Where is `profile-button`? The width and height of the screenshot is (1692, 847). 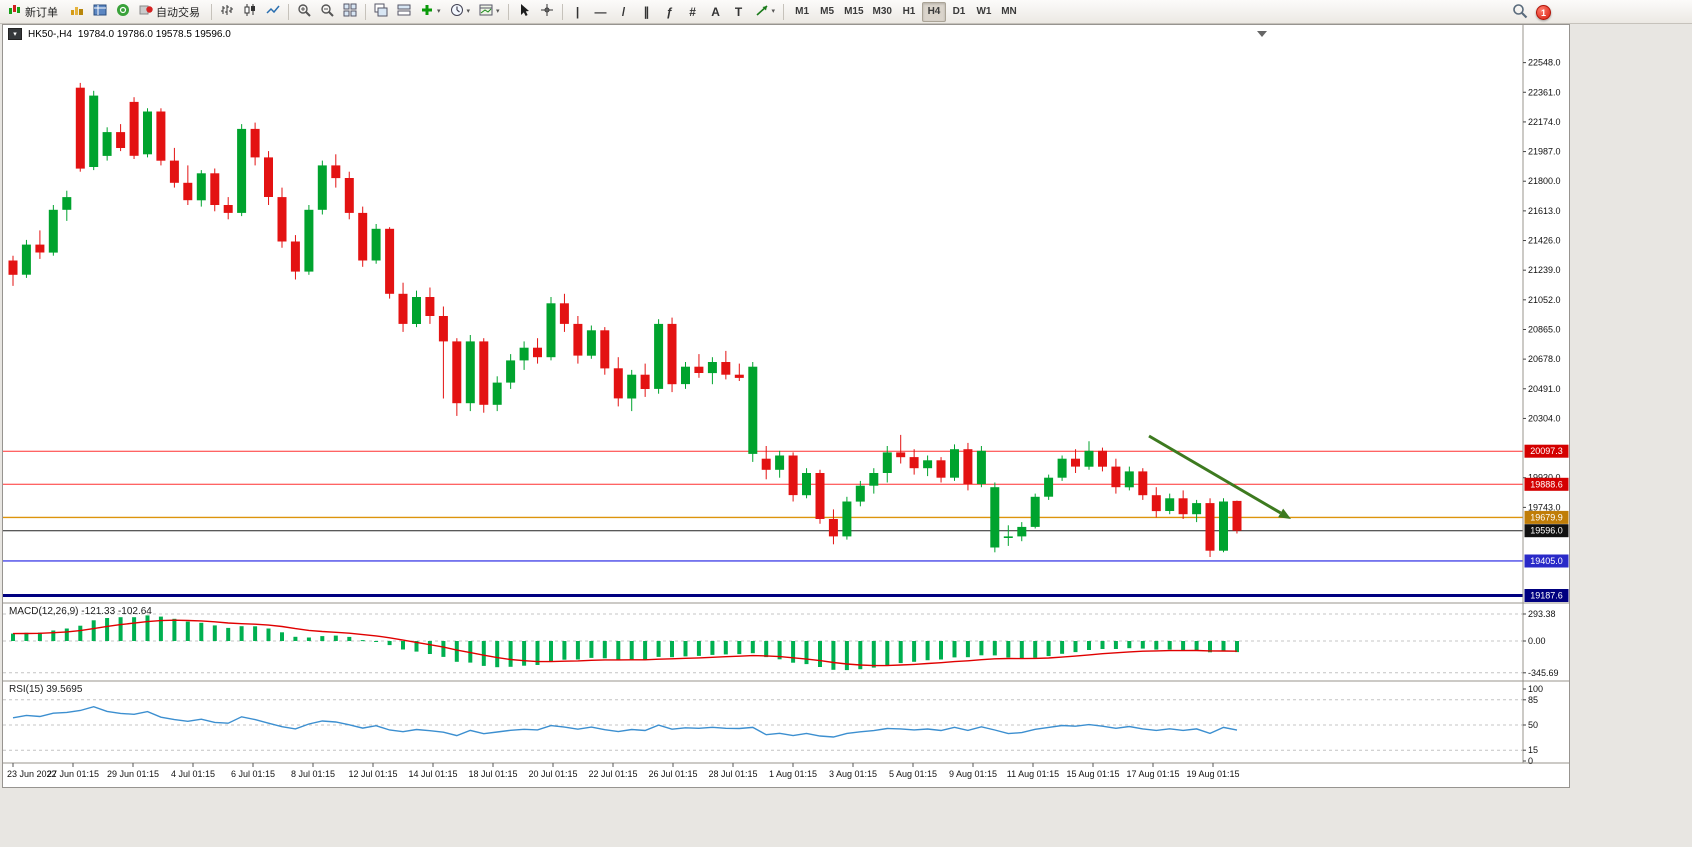
profile-button is located at coordinates (77, 12).